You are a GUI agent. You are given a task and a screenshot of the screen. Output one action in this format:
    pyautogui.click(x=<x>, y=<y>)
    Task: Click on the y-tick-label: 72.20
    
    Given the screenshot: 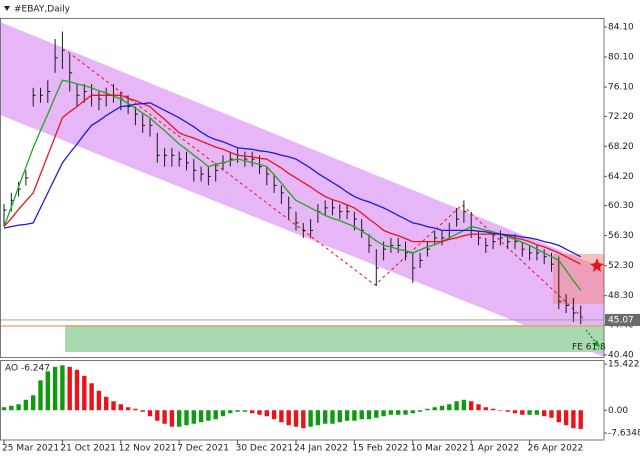 What is the action you would take?
    pyautogui.click(x=621, y=117)
    